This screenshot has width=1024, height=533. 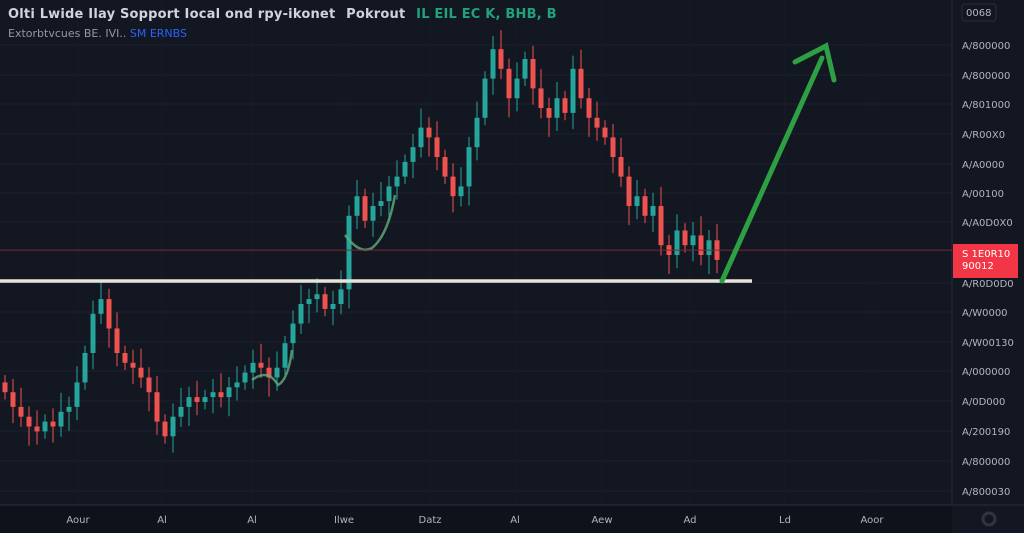 I want to click on price-tick-label: A/W0000, so click(x=985, y=313).